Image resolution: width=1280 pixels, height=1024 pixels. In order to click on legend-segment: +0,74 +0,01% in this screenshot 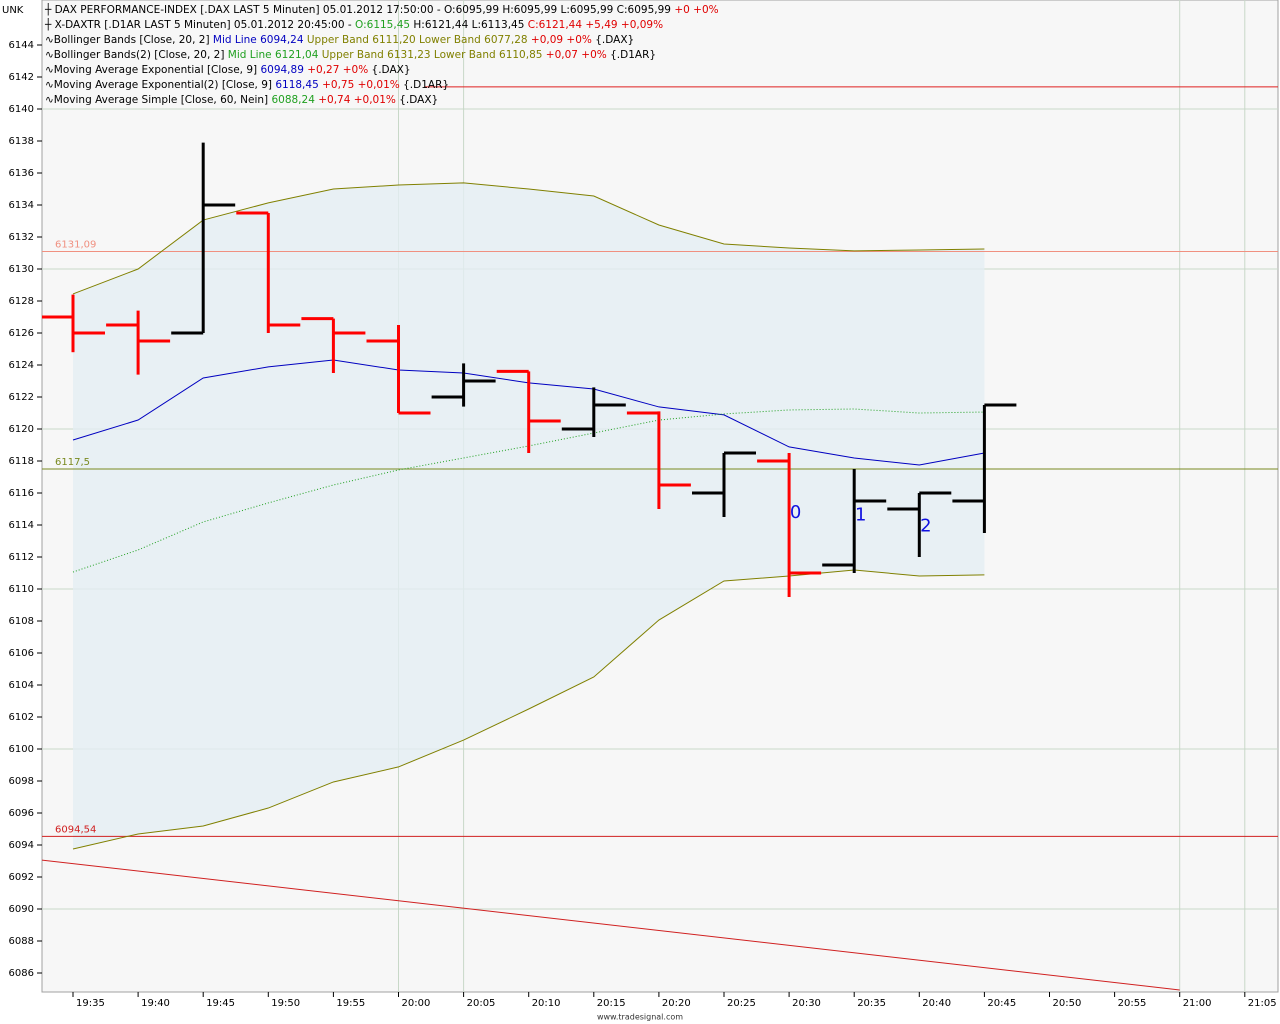, I will do `click(357, 100)`.